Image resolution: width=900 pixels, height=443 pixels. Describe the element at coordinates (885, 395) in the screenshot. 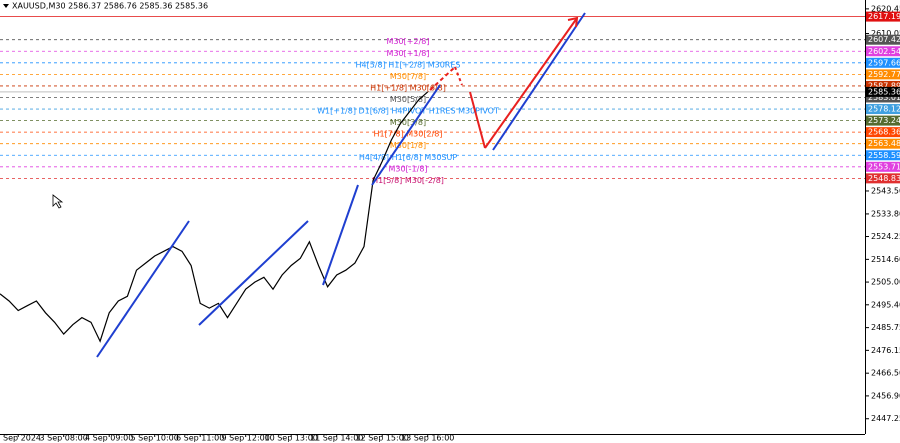

I see `y-tick-label: 2456.90` at that location.